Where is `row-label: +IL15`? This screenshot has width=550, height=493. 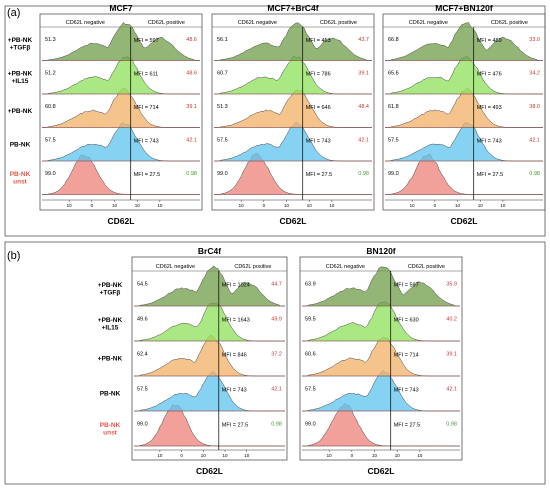 row-label: +IL15 is located at coordinates (110, 327).